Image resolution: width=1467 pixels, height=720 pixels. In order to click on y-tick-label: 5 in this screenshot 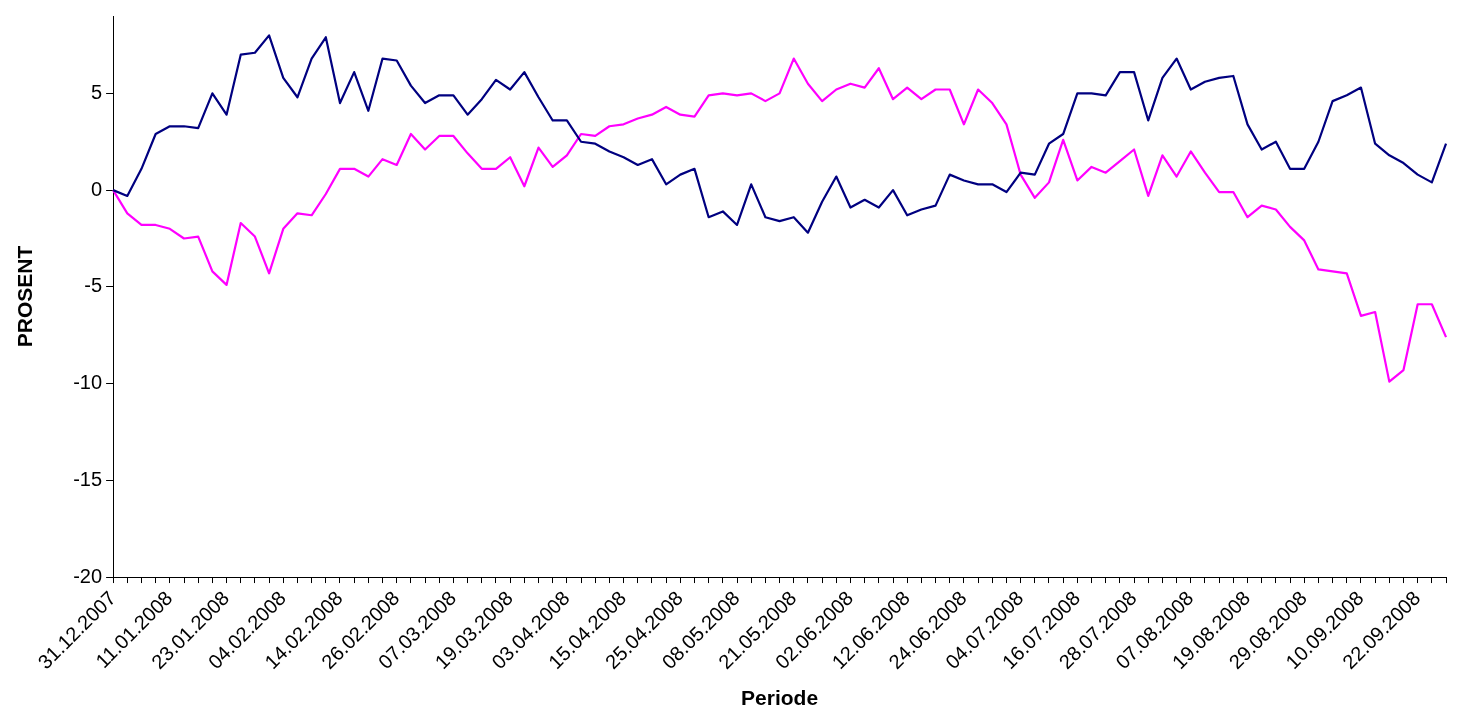, I will do `click(96, 91)`.